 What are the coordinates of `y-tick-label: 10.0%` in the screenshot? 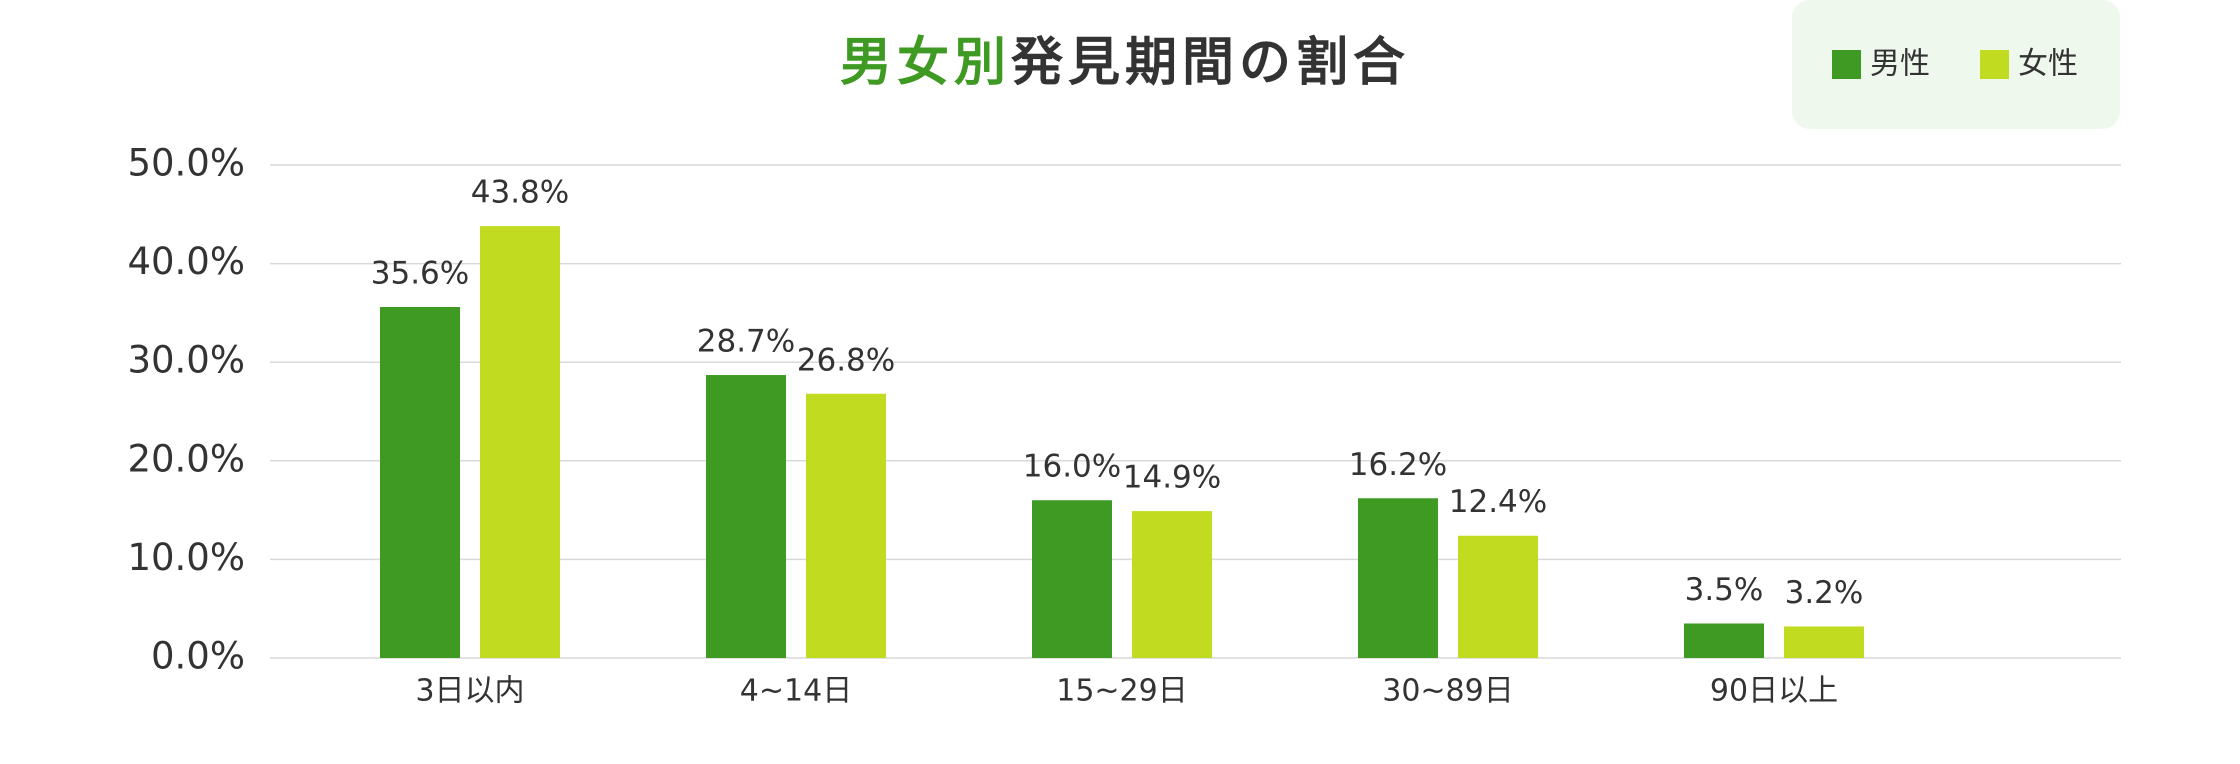 It's located at (186, 557).